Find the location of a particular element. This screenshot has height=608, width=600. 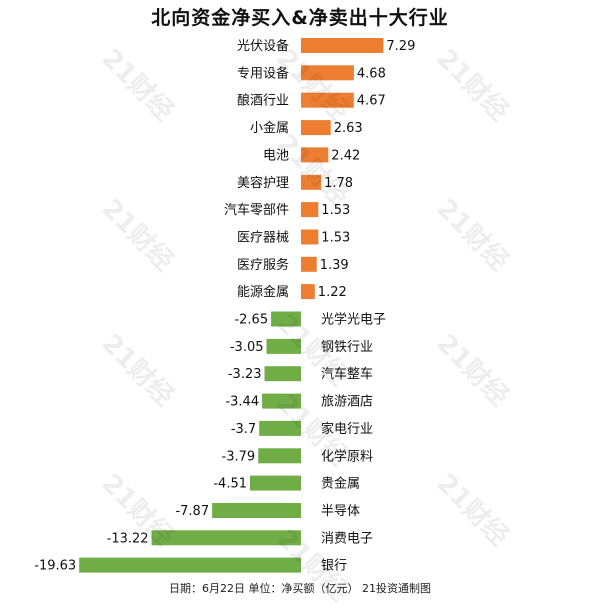

category-label-7: 汽车零部件 is located at coordinates (256, 210).